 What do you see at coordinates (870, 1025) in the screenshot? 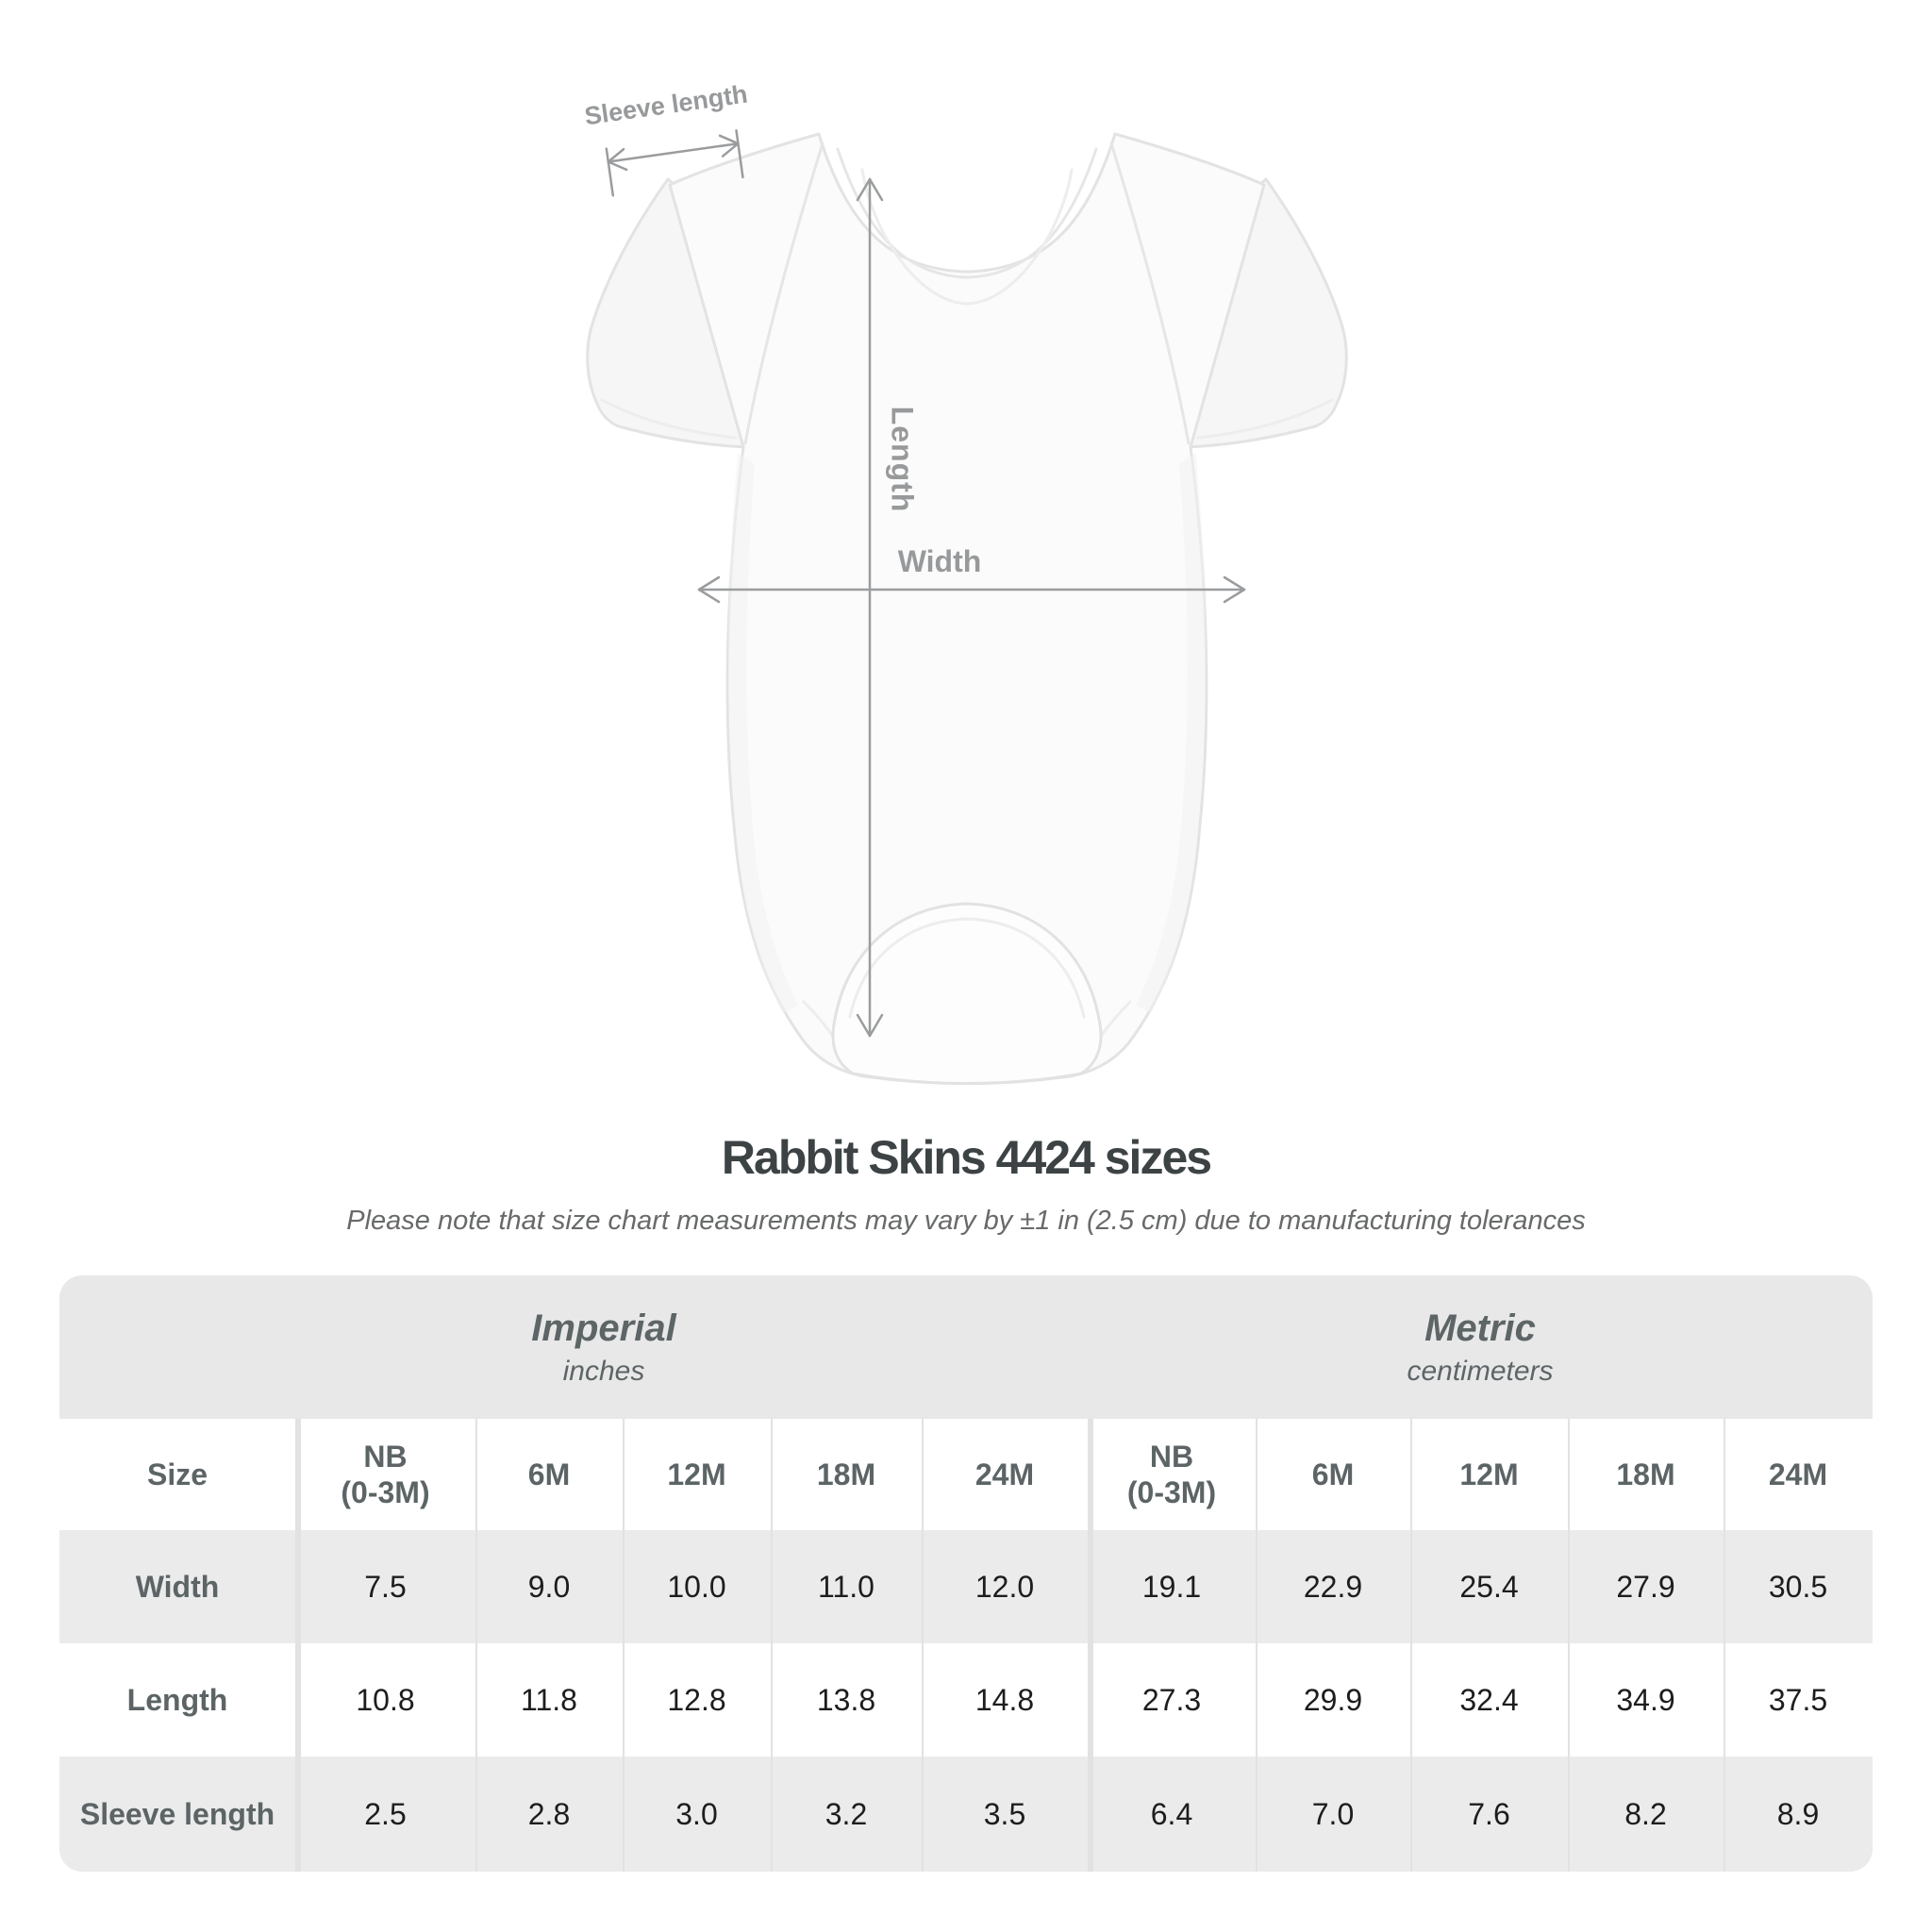
I see `length-arrowhead-bottom` at bounding box center [870, 1025].